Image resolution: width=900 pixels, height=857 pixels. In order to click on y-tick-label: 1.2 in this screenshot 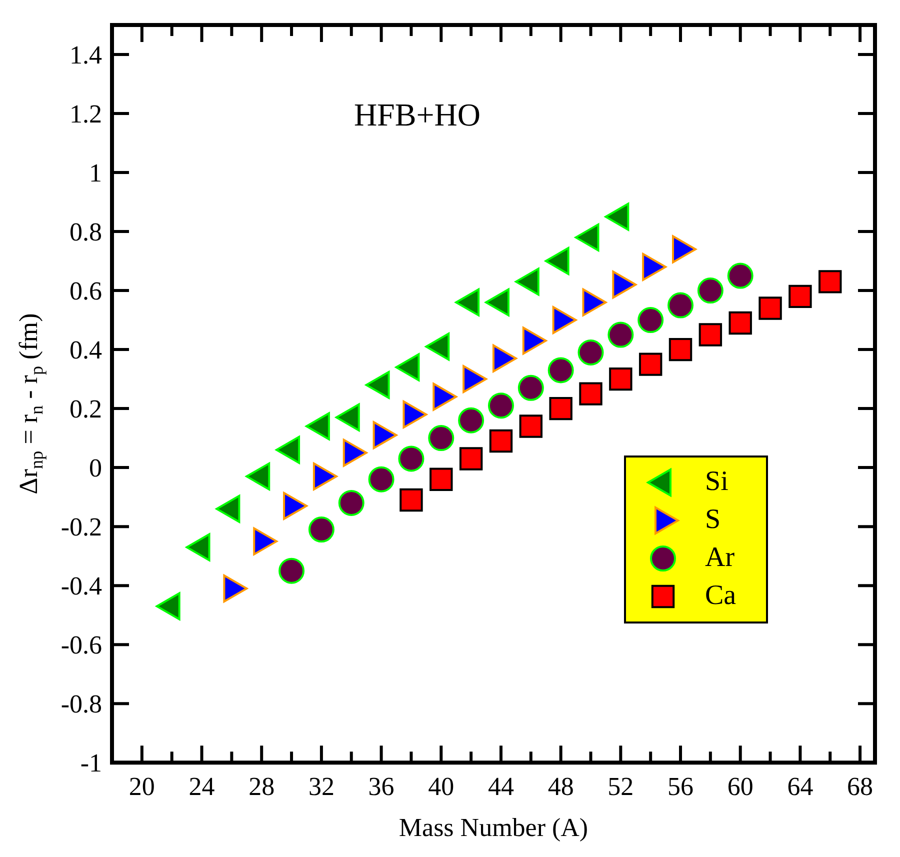, I will do `click(86, 114)`.